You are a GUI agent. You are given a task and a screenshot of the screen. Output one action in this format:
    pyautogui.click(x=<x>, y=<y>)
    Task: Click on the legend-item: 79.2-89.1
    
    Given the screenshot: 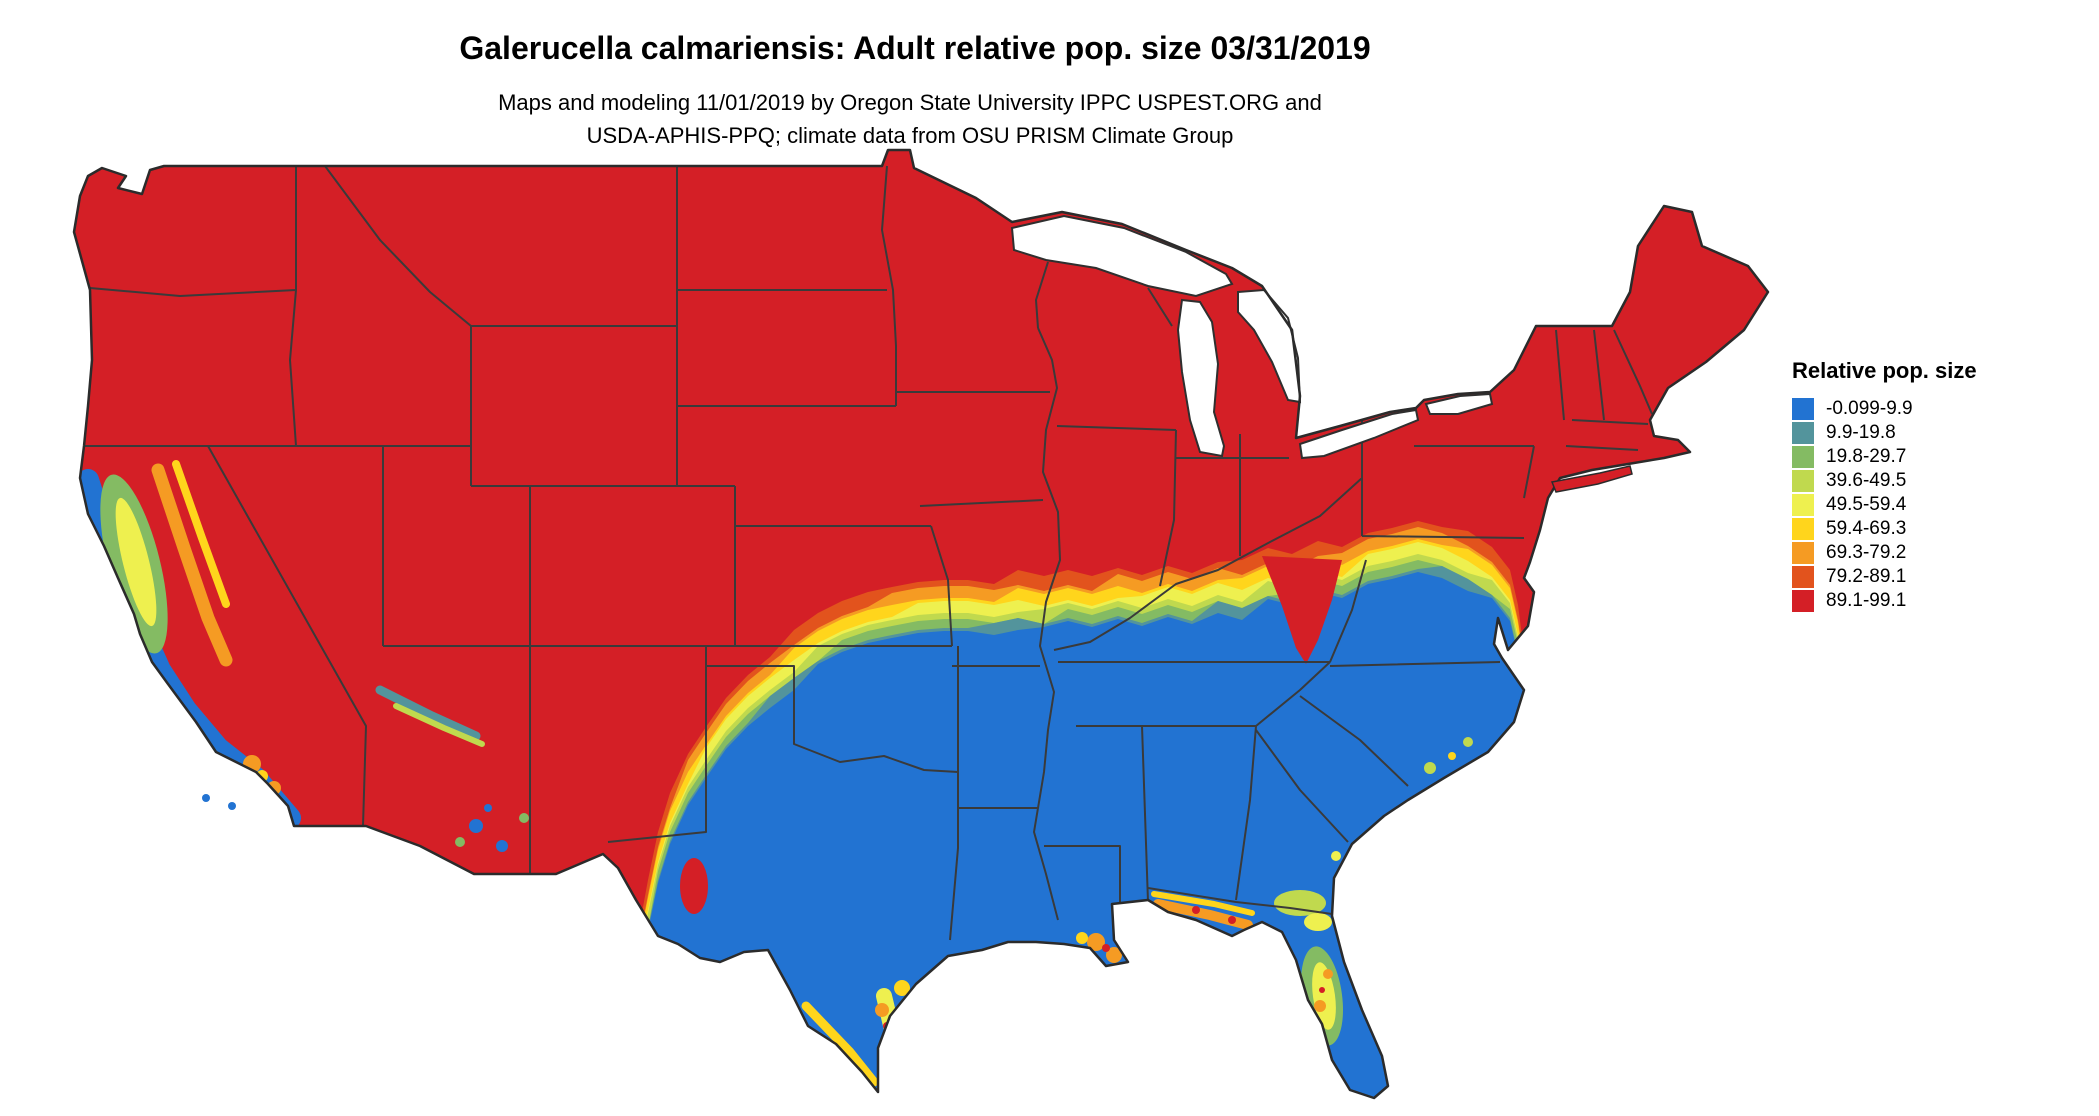 What is the action you would take?
    pyautogui.click(x=1884, y=577)
    